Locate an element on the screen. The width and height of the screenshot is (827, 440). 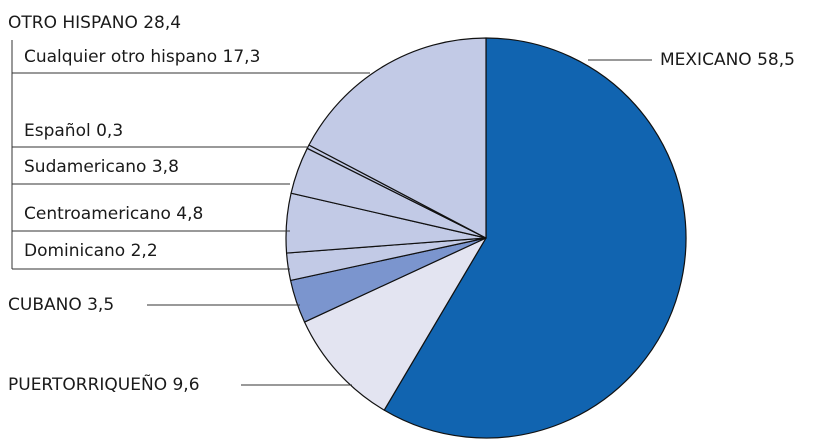
slice-label-cualquier-otro-hispano: Cualquier otro hispano 17,3 is located at coordinates (142, 57).